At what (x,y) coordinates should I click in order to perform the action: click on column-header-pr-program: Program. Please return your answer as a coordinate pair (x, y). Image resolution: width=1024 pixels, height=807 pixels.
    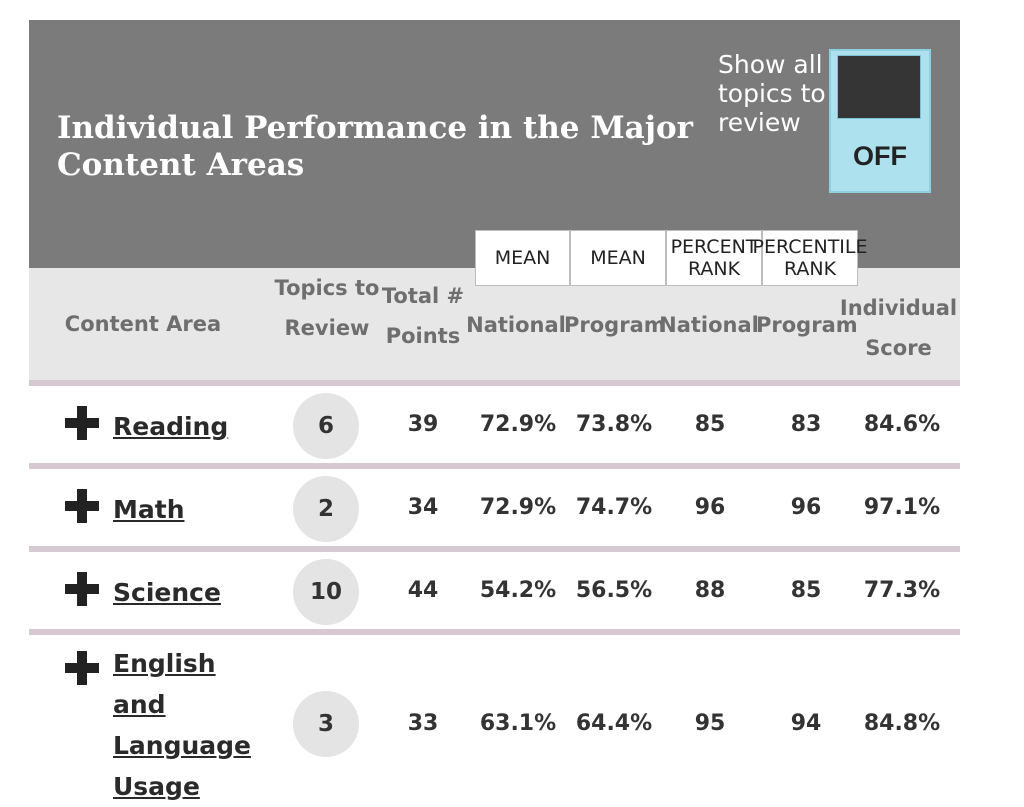
    Looking at the image, I should click on (807, 325).